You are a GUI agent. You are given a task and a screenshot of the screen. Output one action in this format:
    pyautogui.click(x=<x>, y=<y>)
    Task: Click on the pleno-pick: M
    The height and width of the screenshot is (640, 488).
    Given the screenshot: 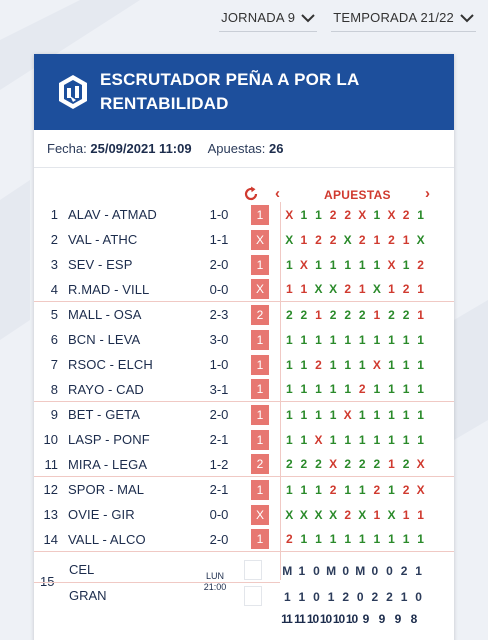 What is the action you would take?
    pyautogui.click(x=331, y=571)
    